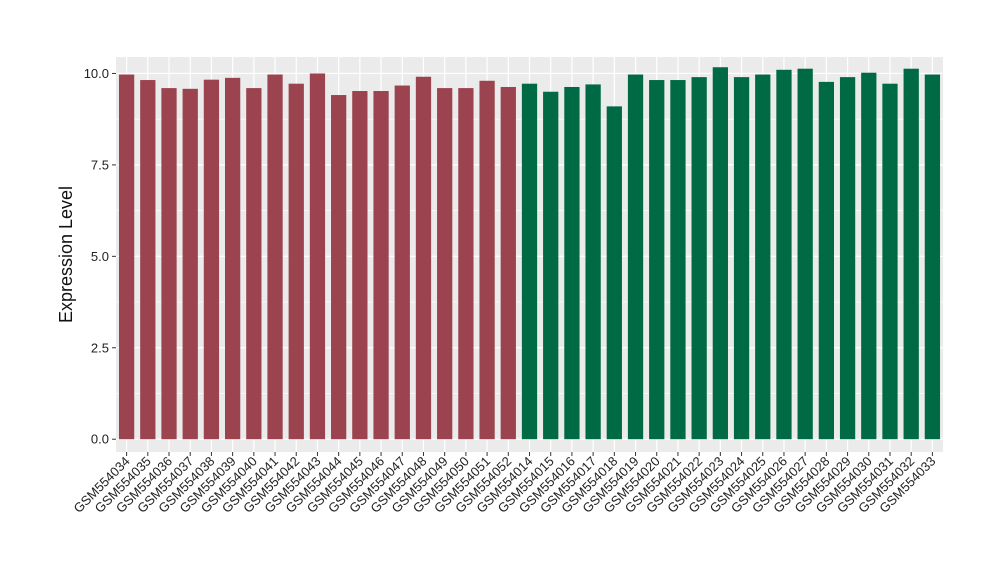 This screenshot has width=1000, height=580. Describe the element at coordinates (551, 265) in the screenshot. I see `bar-GSM554015` at that location.